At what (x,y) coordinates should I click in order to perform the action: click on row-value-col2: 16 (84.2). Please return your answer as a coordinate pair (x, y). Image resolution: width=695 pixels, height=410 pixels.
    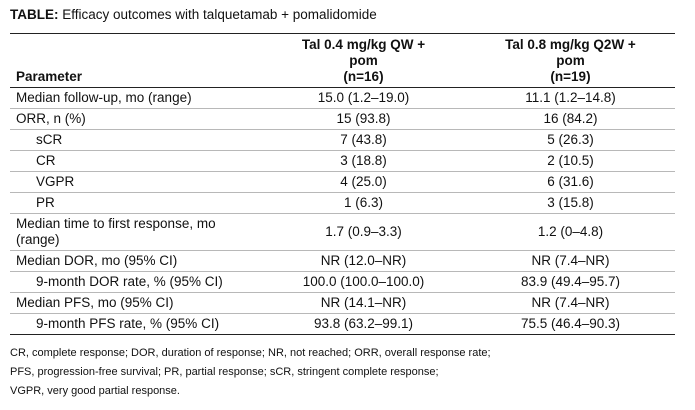
    Looking at the image, I should click on (570, 118).